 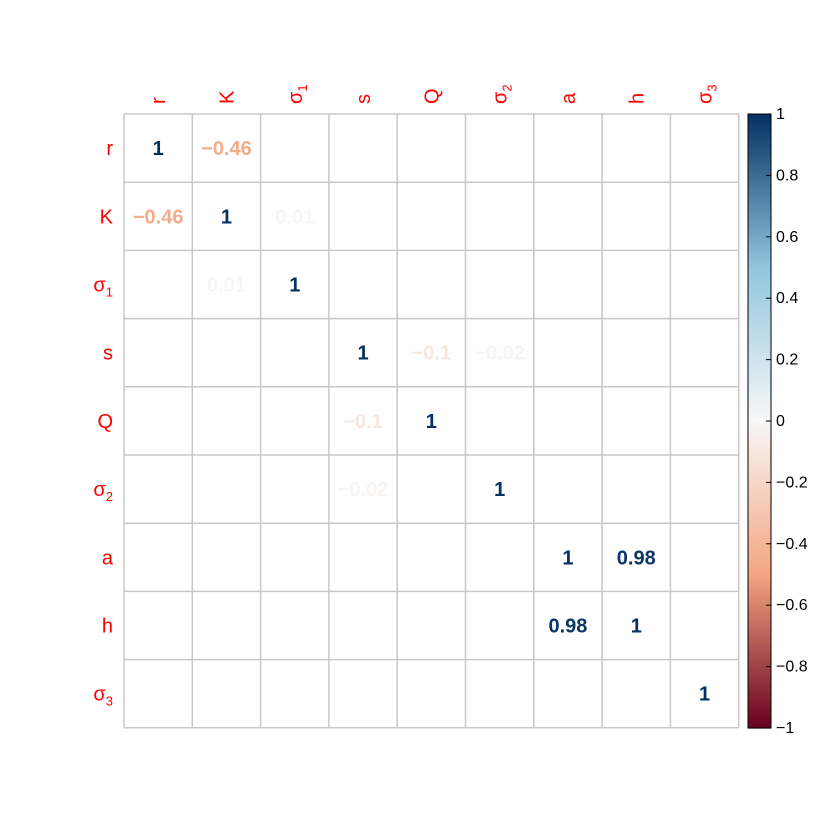 What do you see at coordinates (432, 96) in the screenshot?
I see `column-label: Q` at bounding box center [432, 96].